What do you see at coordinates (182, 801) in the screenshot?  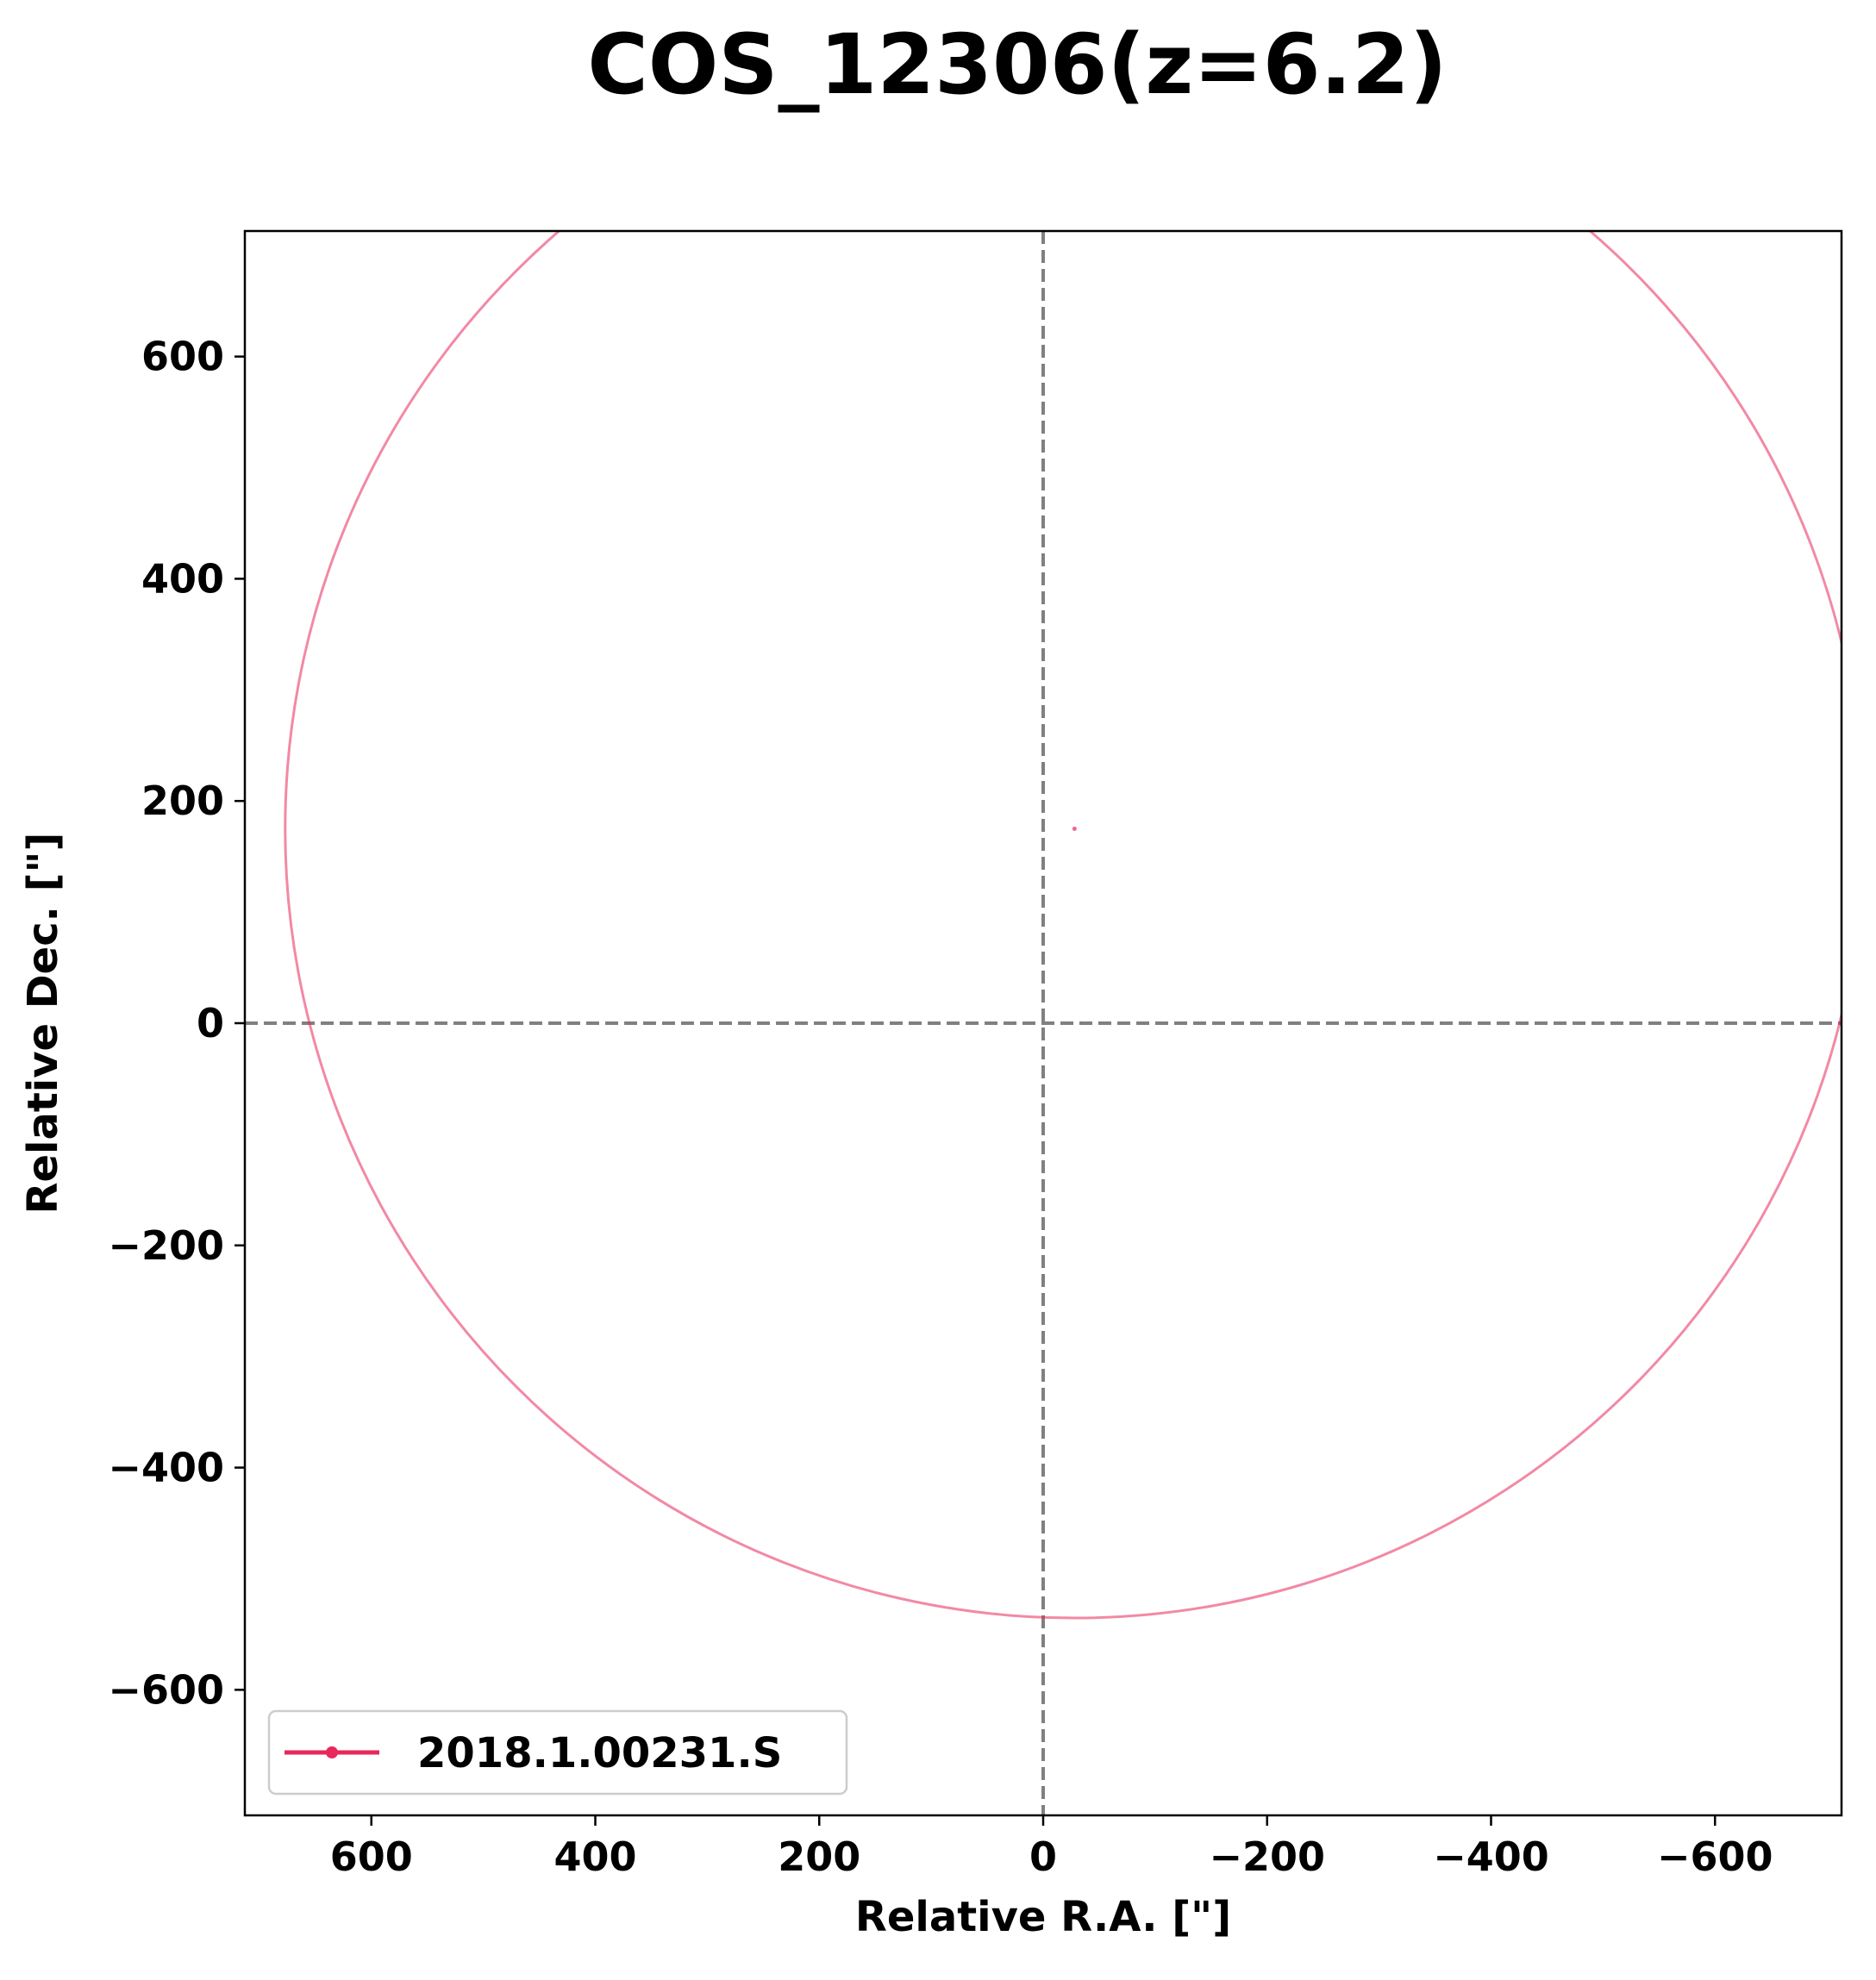 I see `y-tick-label: 200` at bounding box center [182, 801].